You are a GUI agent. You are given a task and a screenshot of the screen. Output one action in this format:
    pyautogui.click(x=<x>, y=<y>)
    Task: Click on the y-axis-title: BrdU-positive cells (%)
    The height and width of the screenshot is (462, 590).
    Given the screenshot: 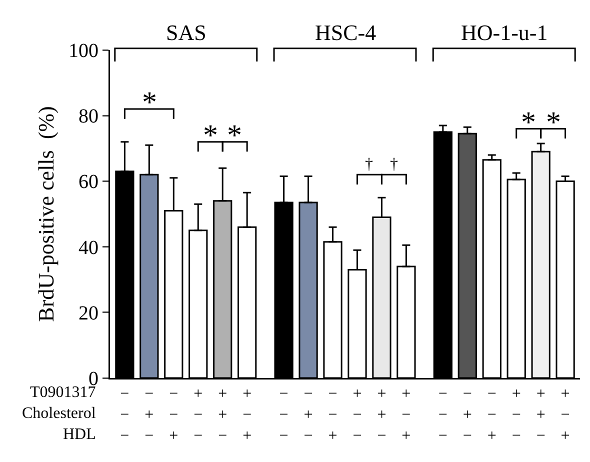 What is the action you would take?
    pyautogui.click(x=46, y=214)
    